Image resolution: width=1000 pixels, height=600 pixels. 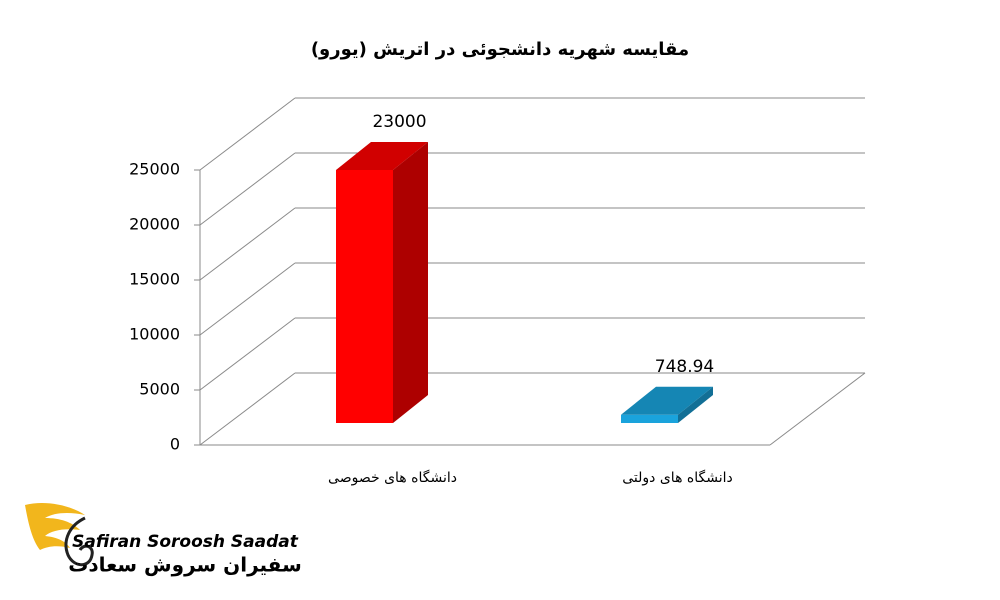 I want to click on logo-name-en: Safiran Soroosh Saadat, so click(x=185, y=542).